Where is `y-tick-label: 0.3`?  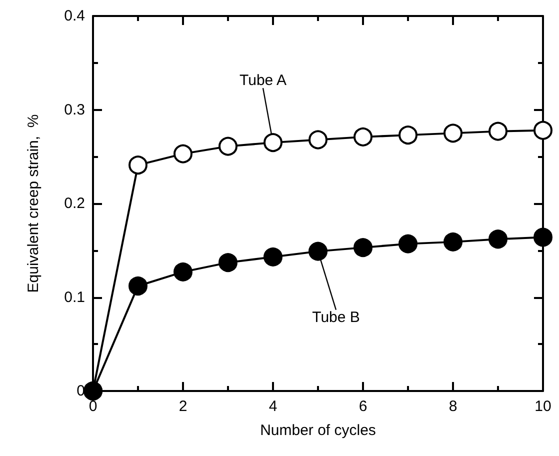
y-tick-label: 0.3 is located at coordinates (74, 109).